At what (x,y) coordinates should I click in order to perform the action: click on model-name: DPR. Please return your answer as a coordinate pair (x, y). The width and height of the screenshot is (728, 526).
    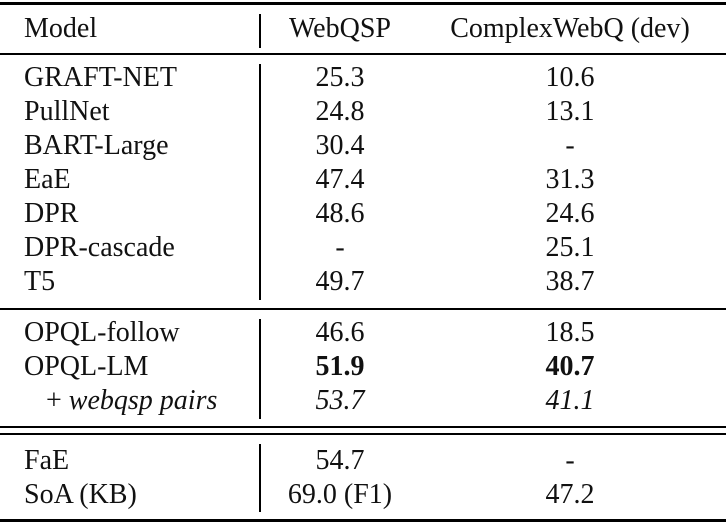
    Looking at the image, I should click on (51, 213).